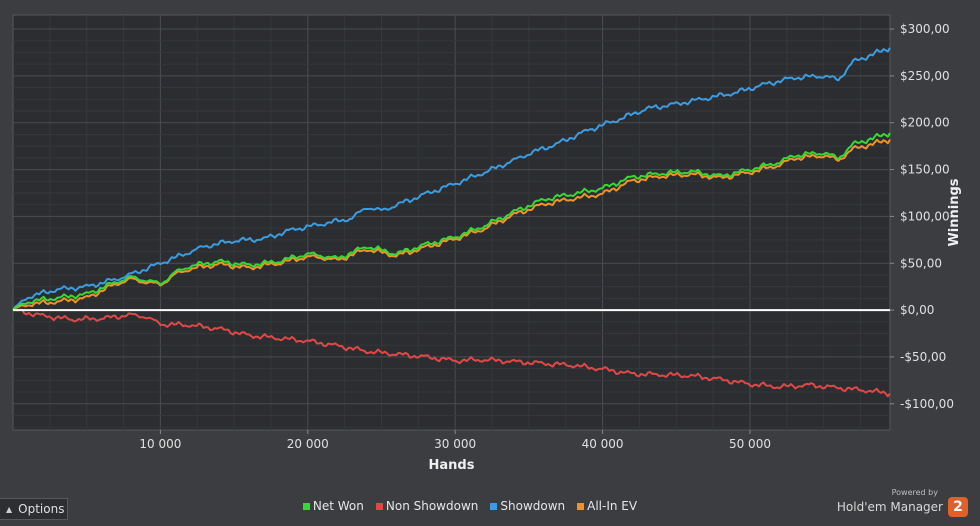 The image size is (980, 526). Describe the element at coordinates (432, 506) in the screenshot. I see `legend-label: Non Showdown` at that location.